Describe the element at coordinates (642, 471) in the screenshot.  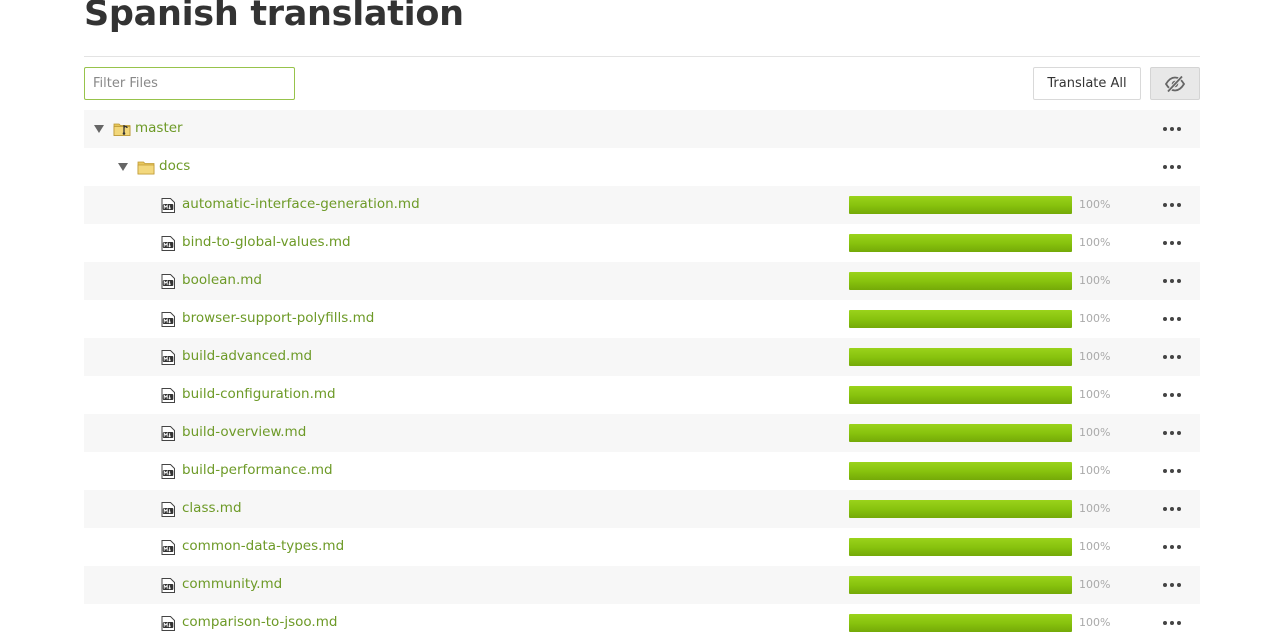
I see `file-row: build-performance.md 100%` at that location.